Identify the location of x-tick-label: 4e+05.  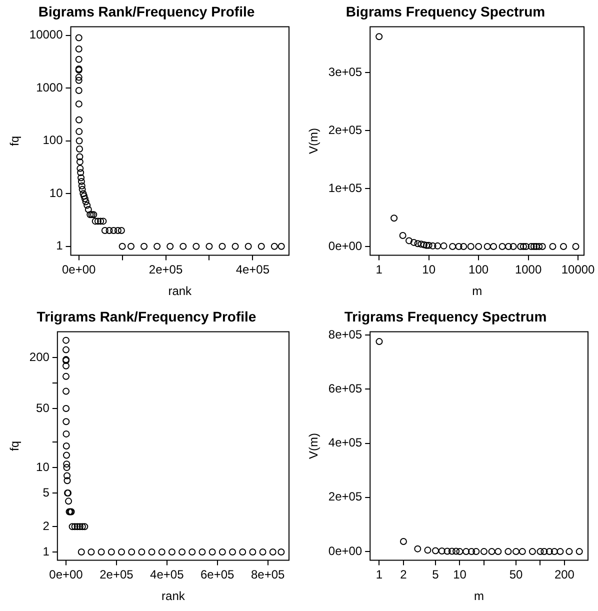
(253, 269).